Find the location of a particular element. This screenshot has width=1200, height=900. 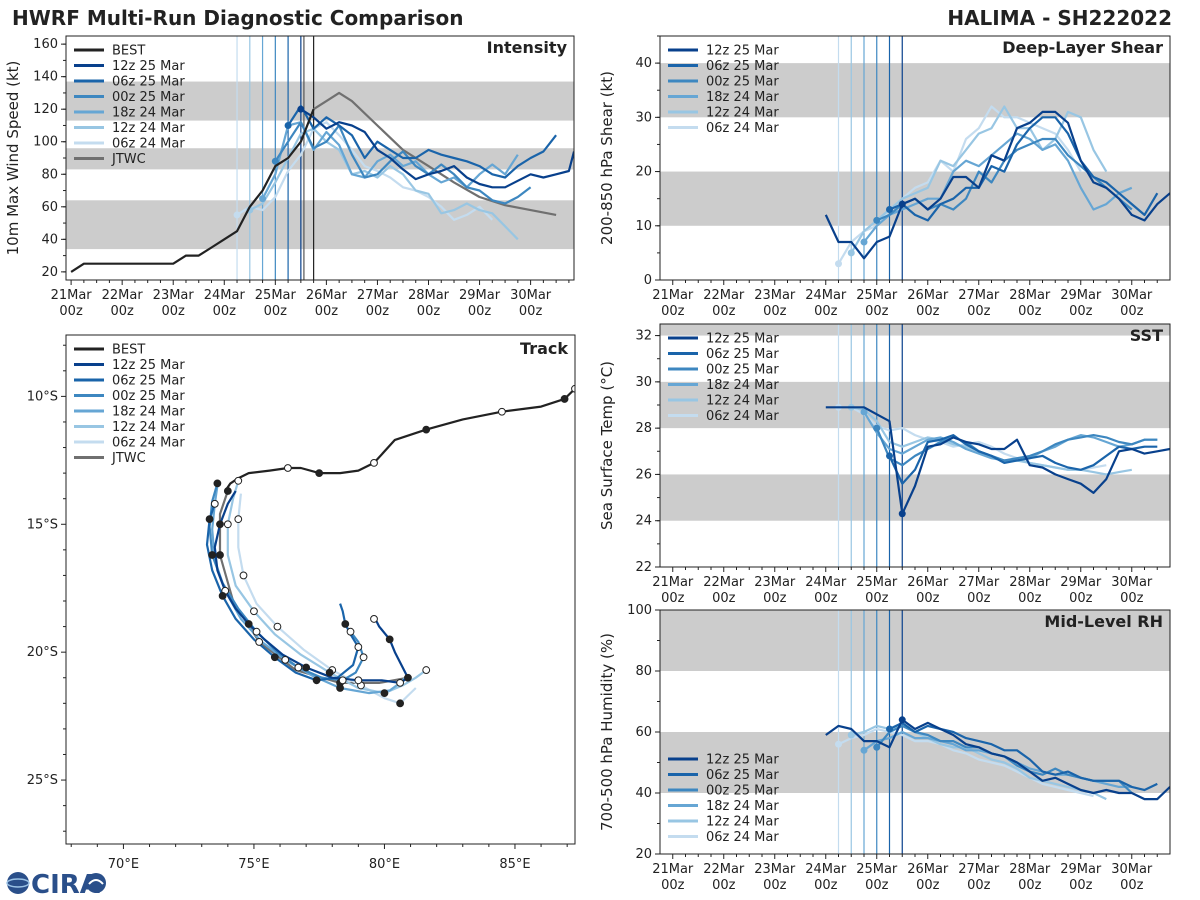

y-tick-label: 20 is located at coordinates (643, 854).